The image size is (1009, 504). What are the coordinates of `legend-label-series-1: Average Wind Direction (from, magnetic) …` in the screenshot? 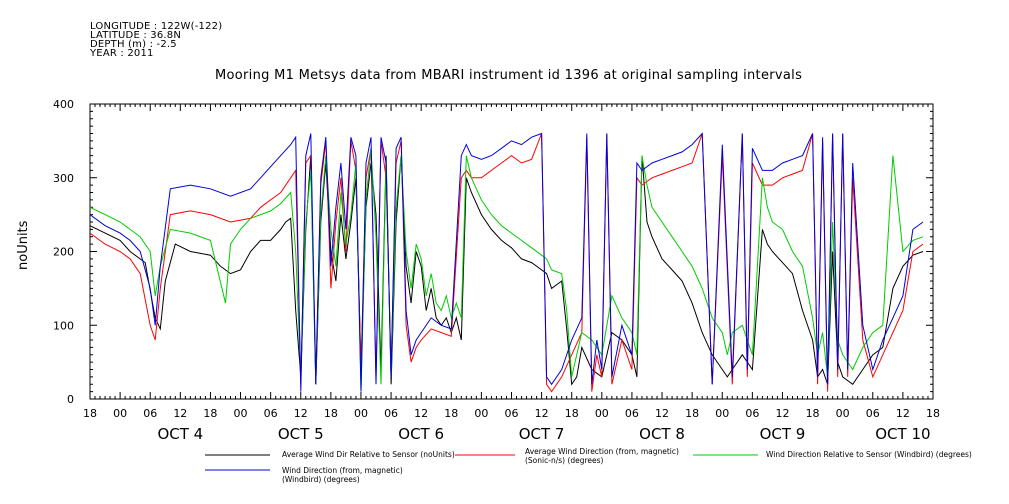 It's located at (602, 456).